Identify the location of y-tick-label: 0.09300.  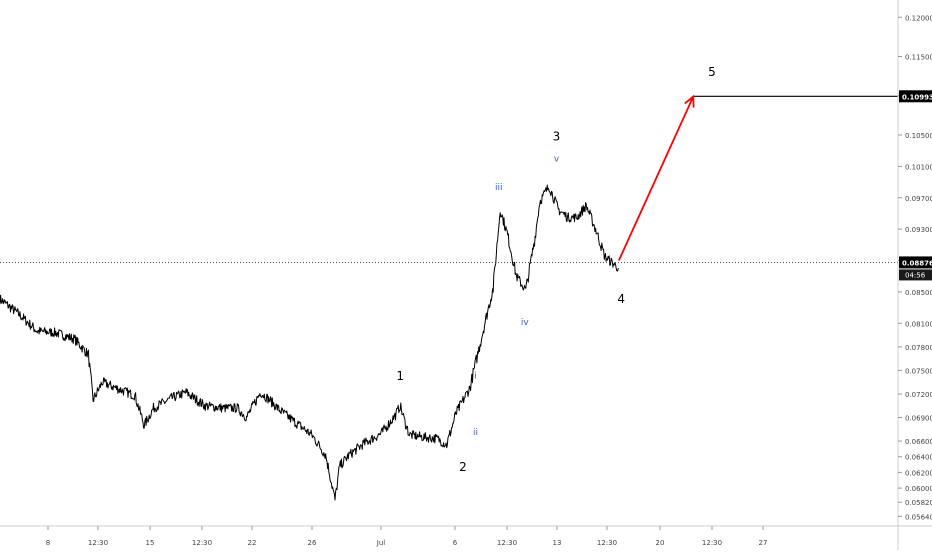
(918, 230).